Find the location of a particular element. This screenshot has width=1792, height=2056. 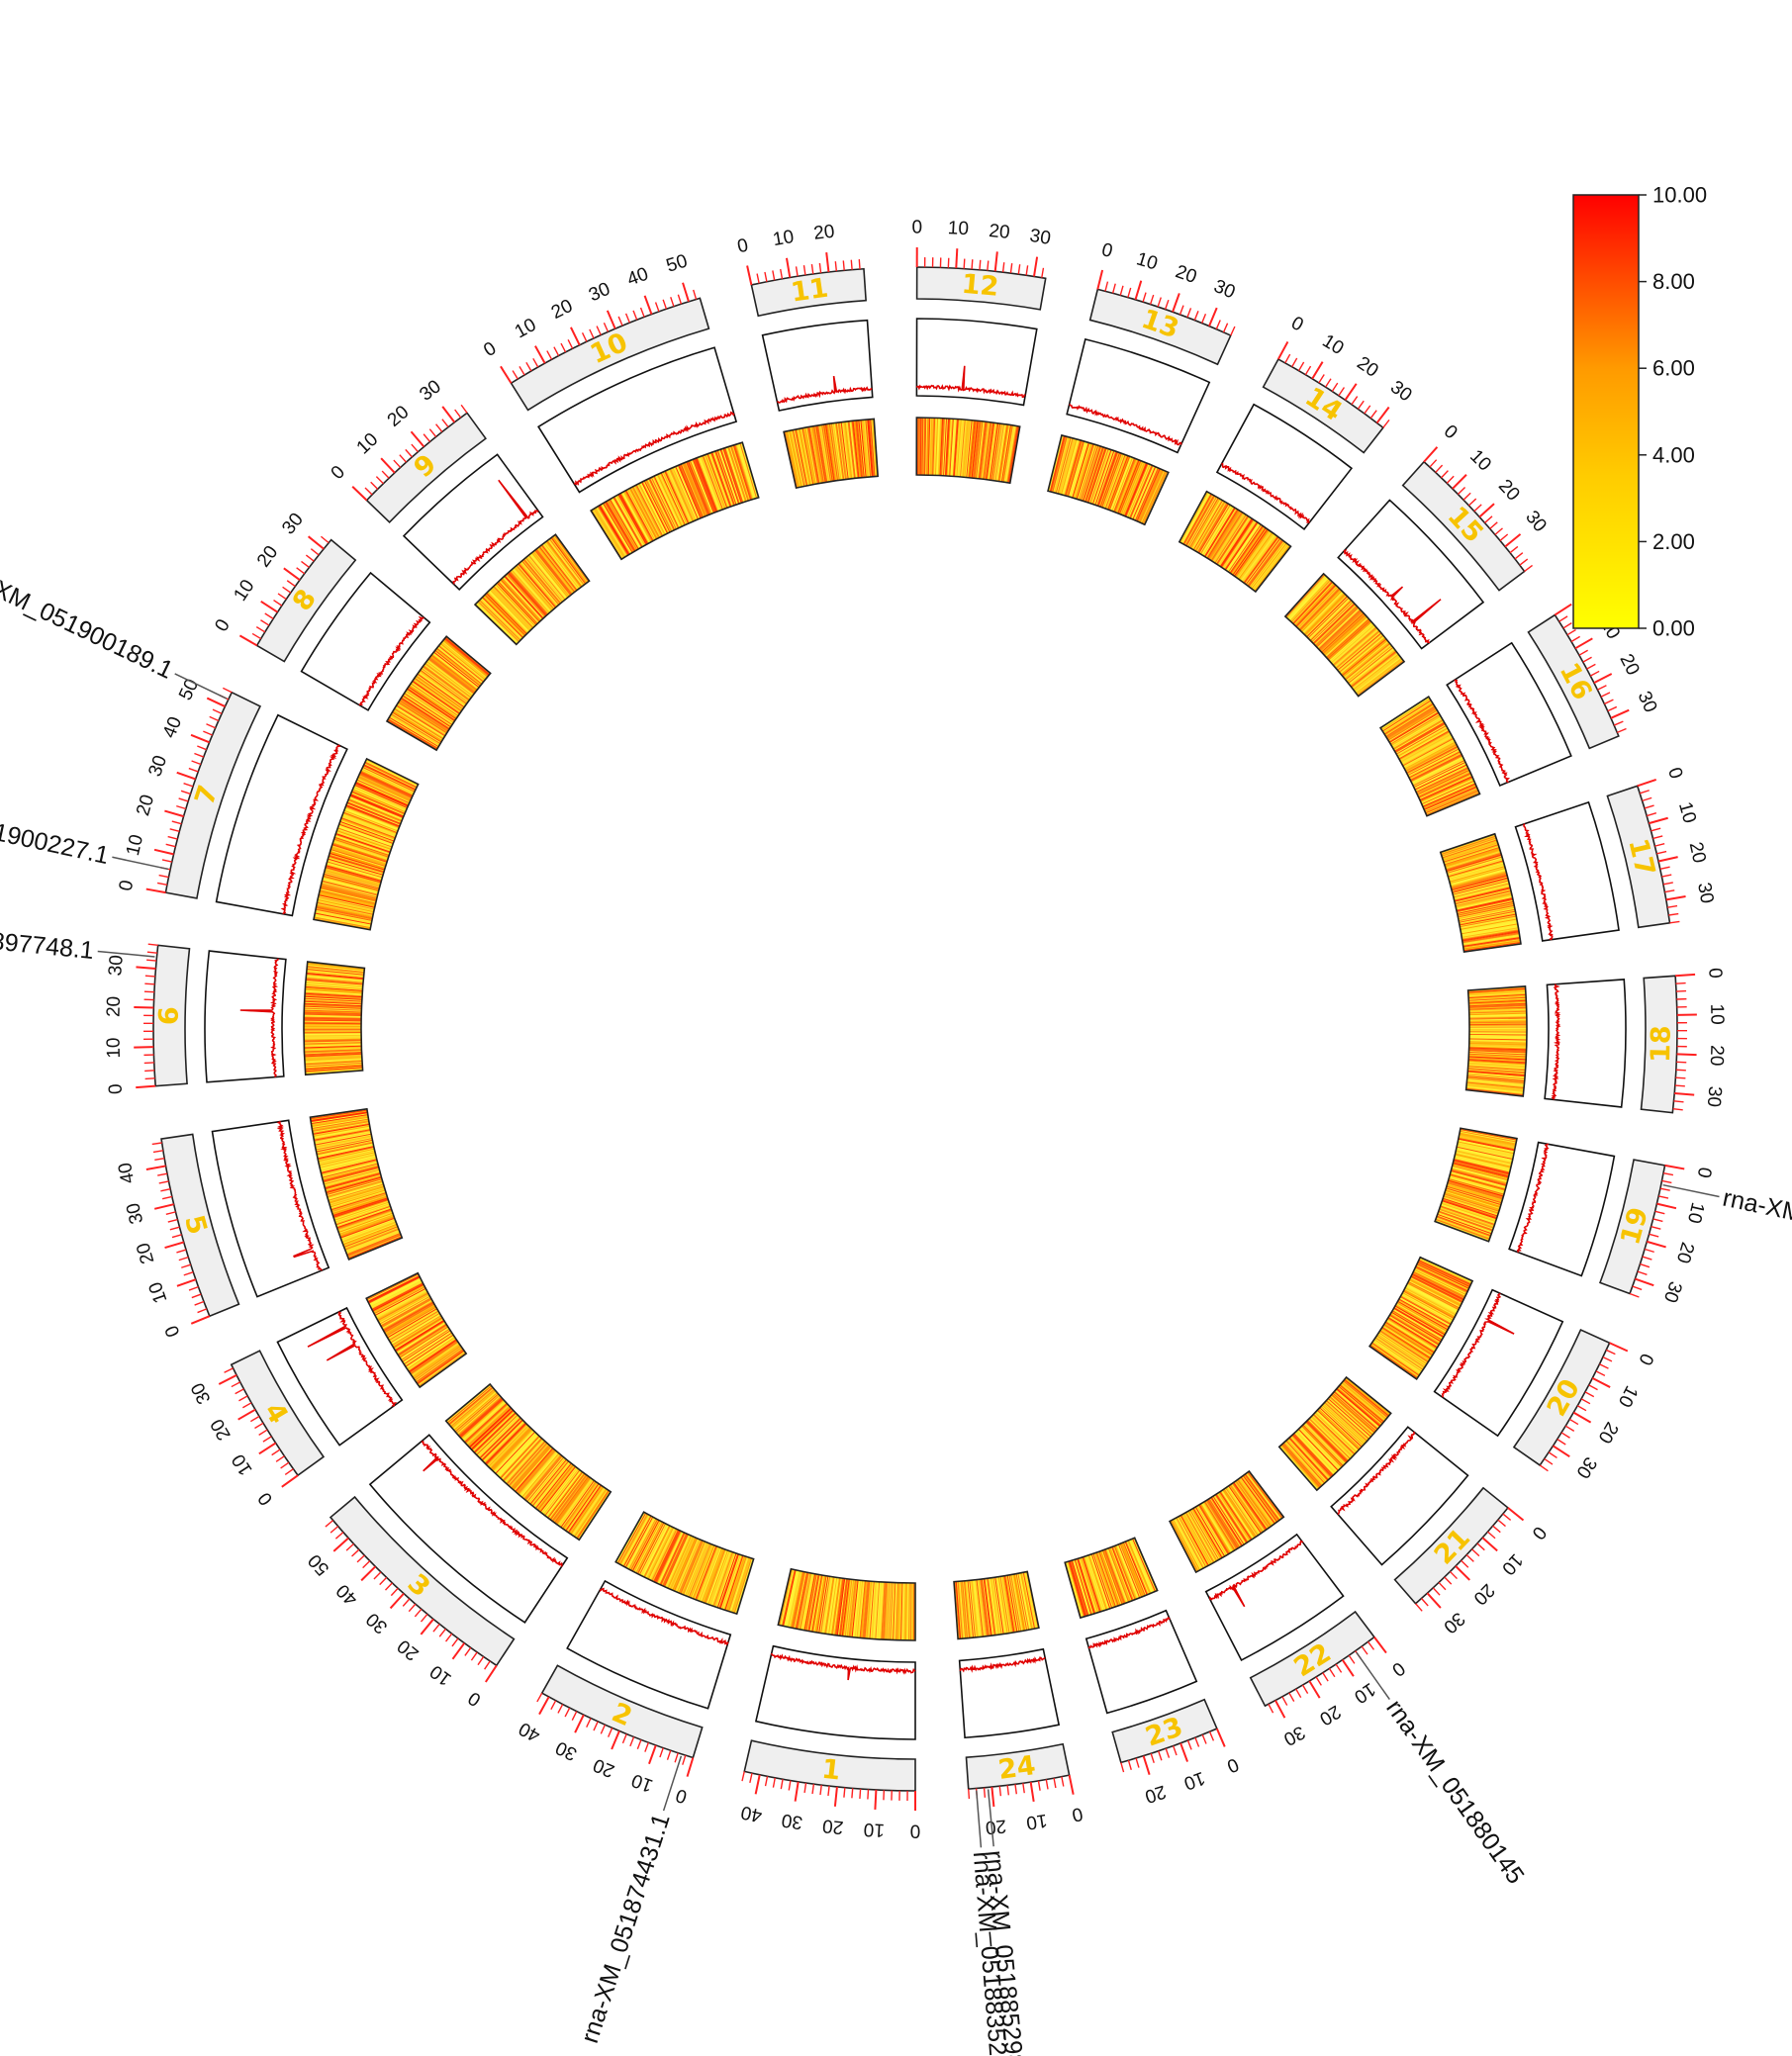

ideogram-band is located at coordinates (213, 795).